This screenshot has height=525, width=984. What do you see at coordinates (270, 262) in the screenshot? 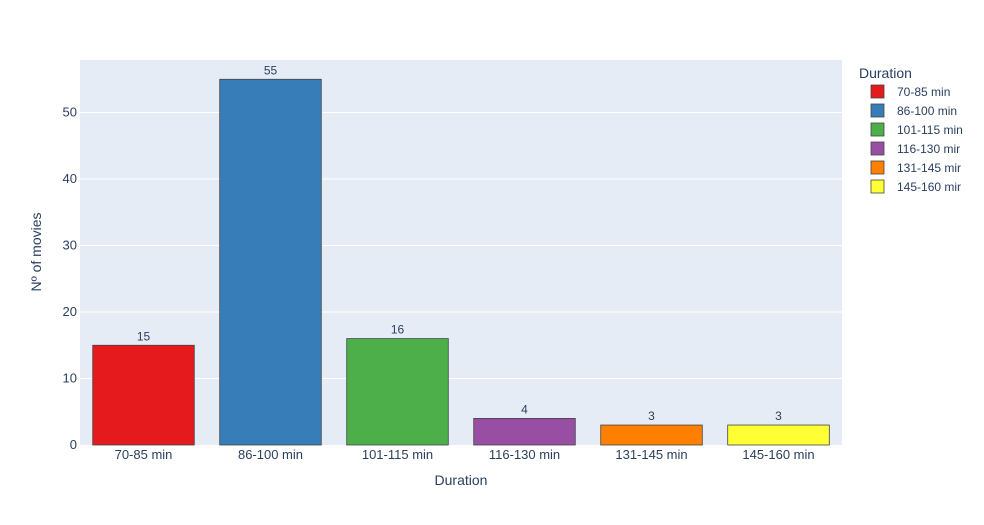
I see `bar-86-100-min` at bounding box center [270, 262].